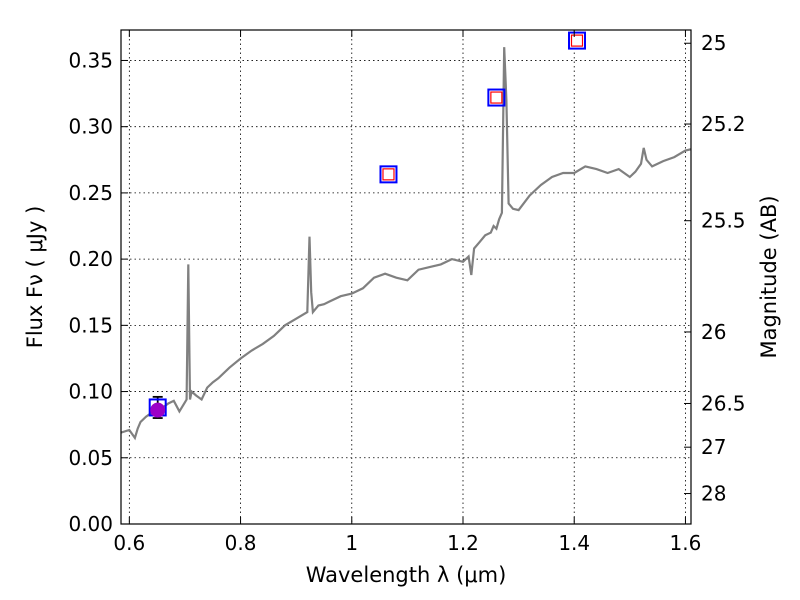 The width and height of the screenshot is (800, 600). I want to click on x-tick-label: 1, so click(351, 543).